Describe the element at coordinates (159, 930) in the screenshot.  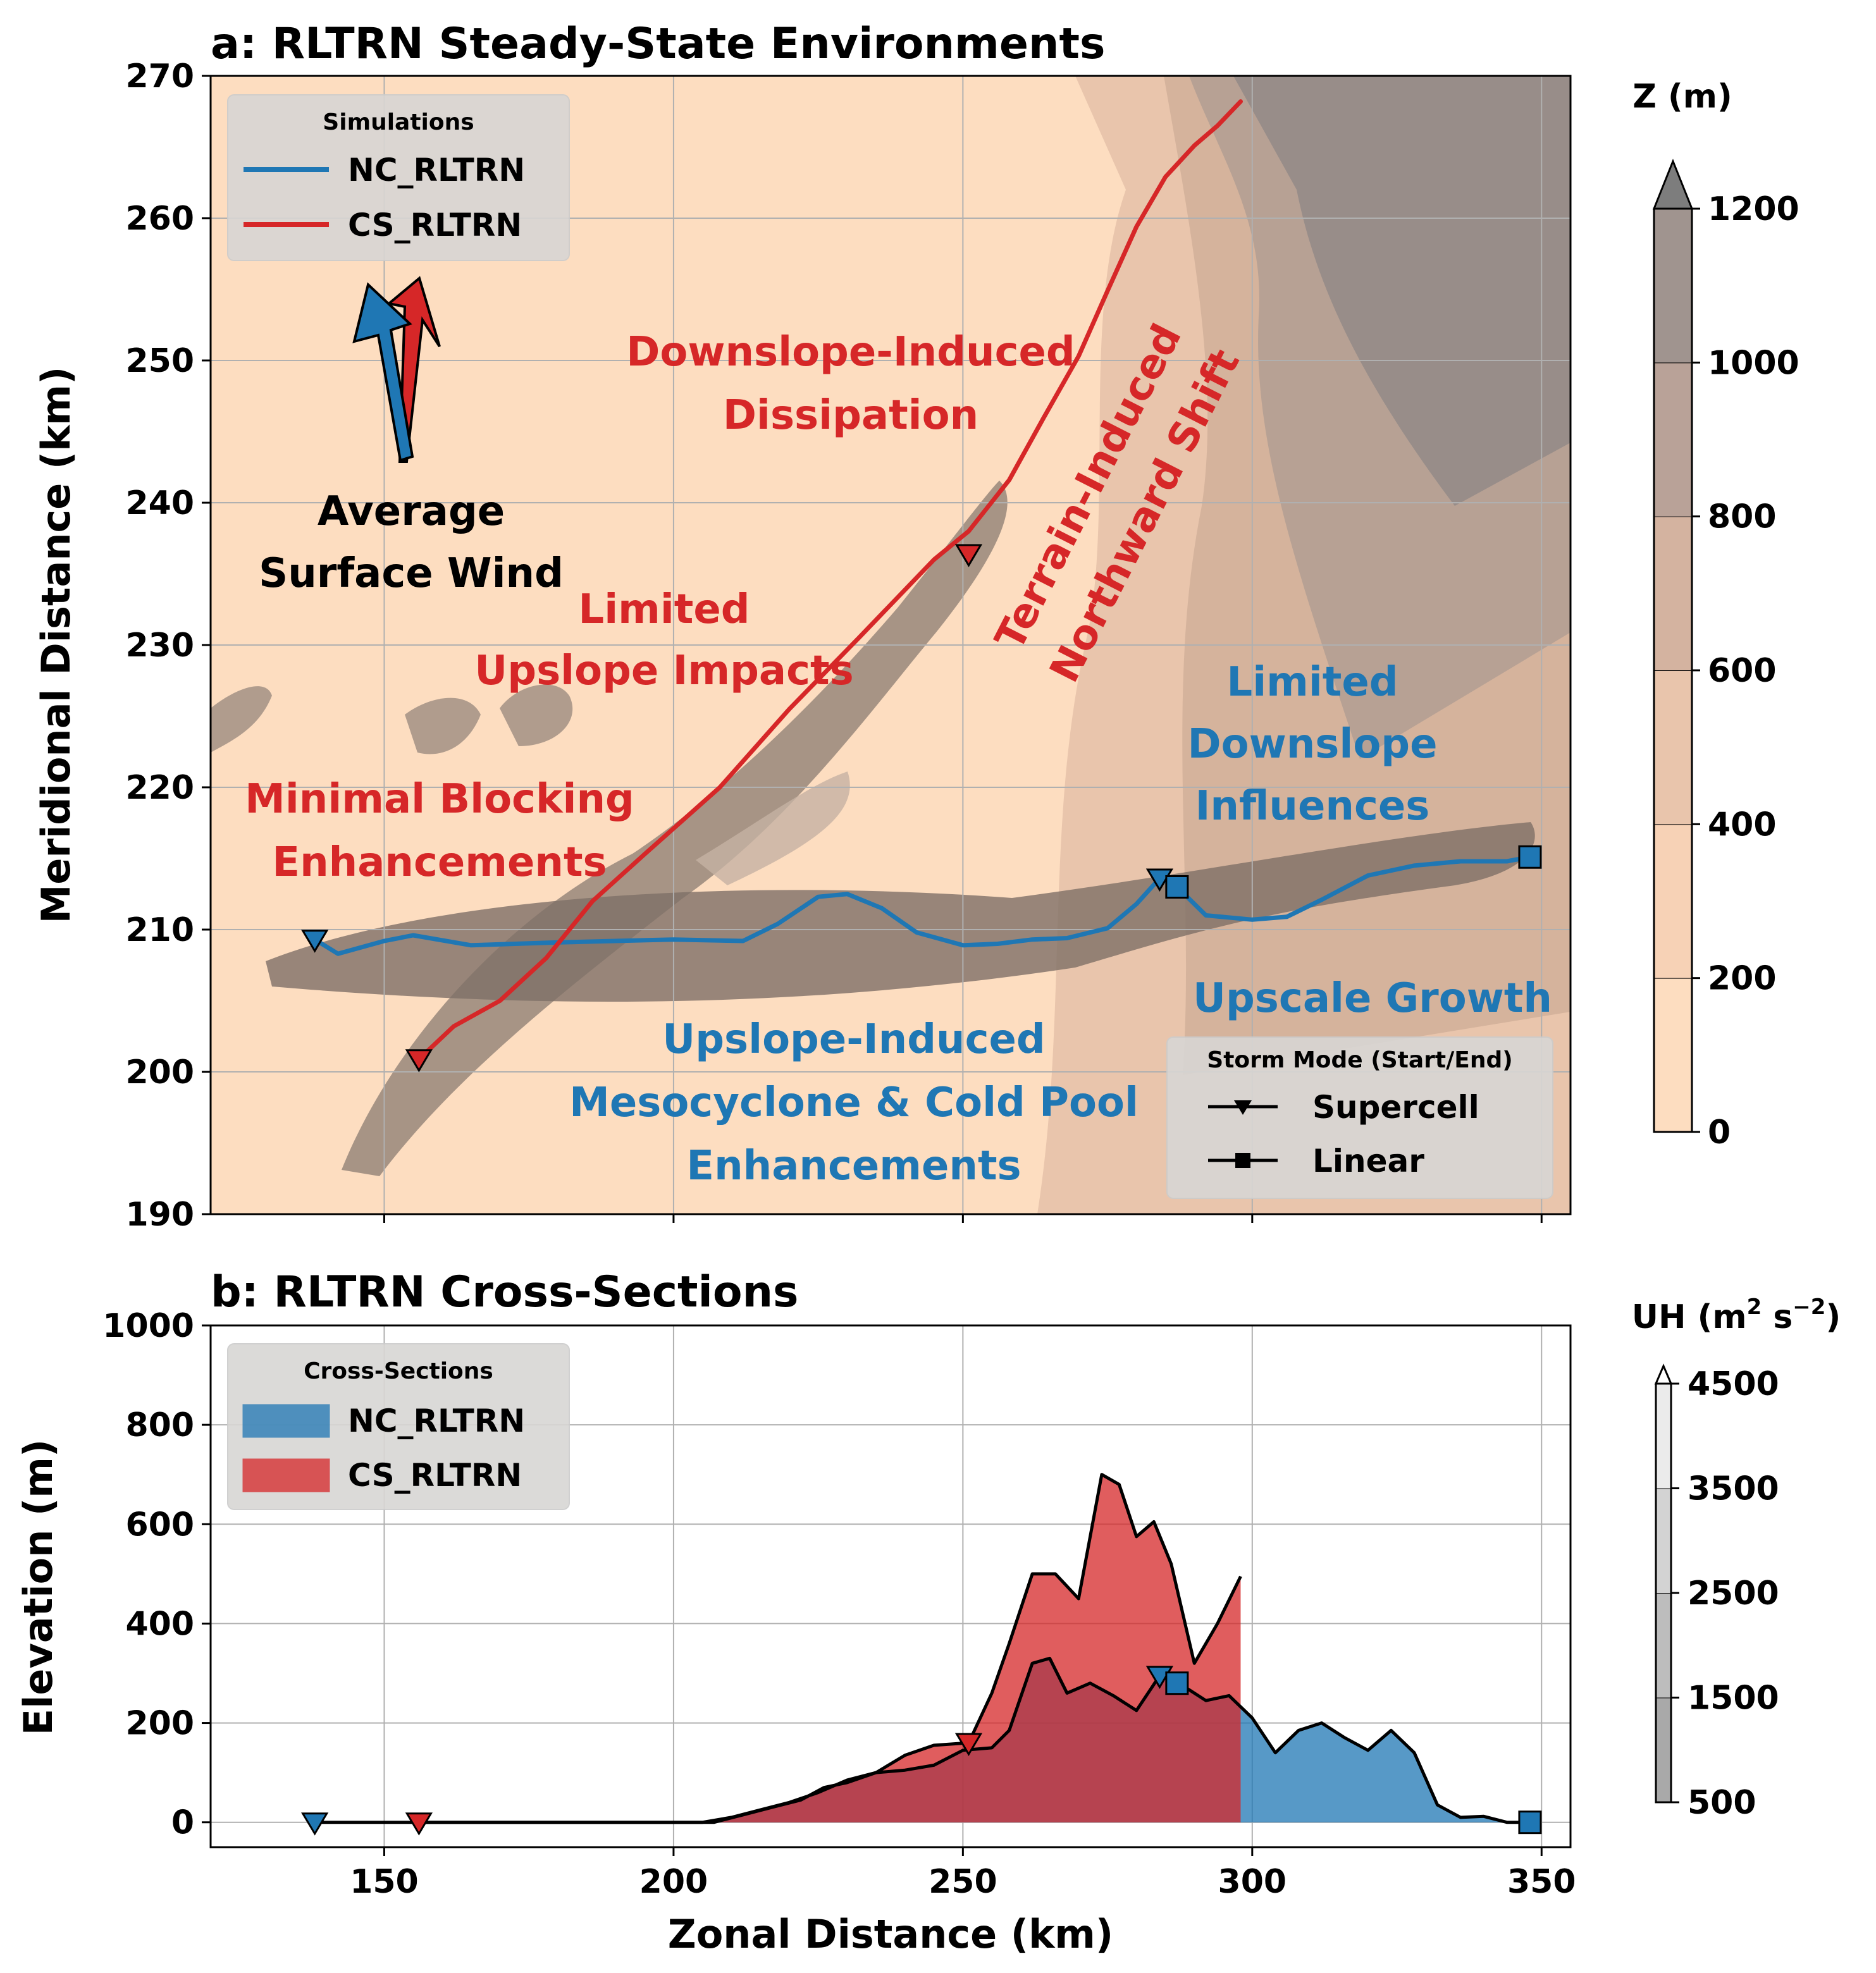
I see `panel-a-ytick-label: 210` at that location.